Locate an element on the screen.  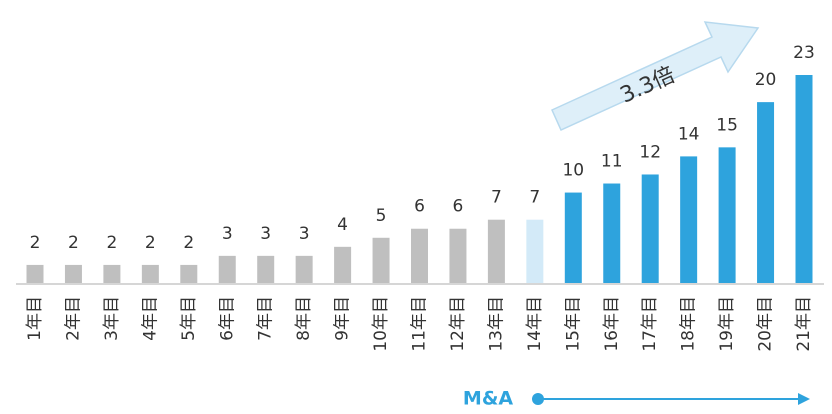
x-tick-label: 16年目 is located at coordinates (612, 324).